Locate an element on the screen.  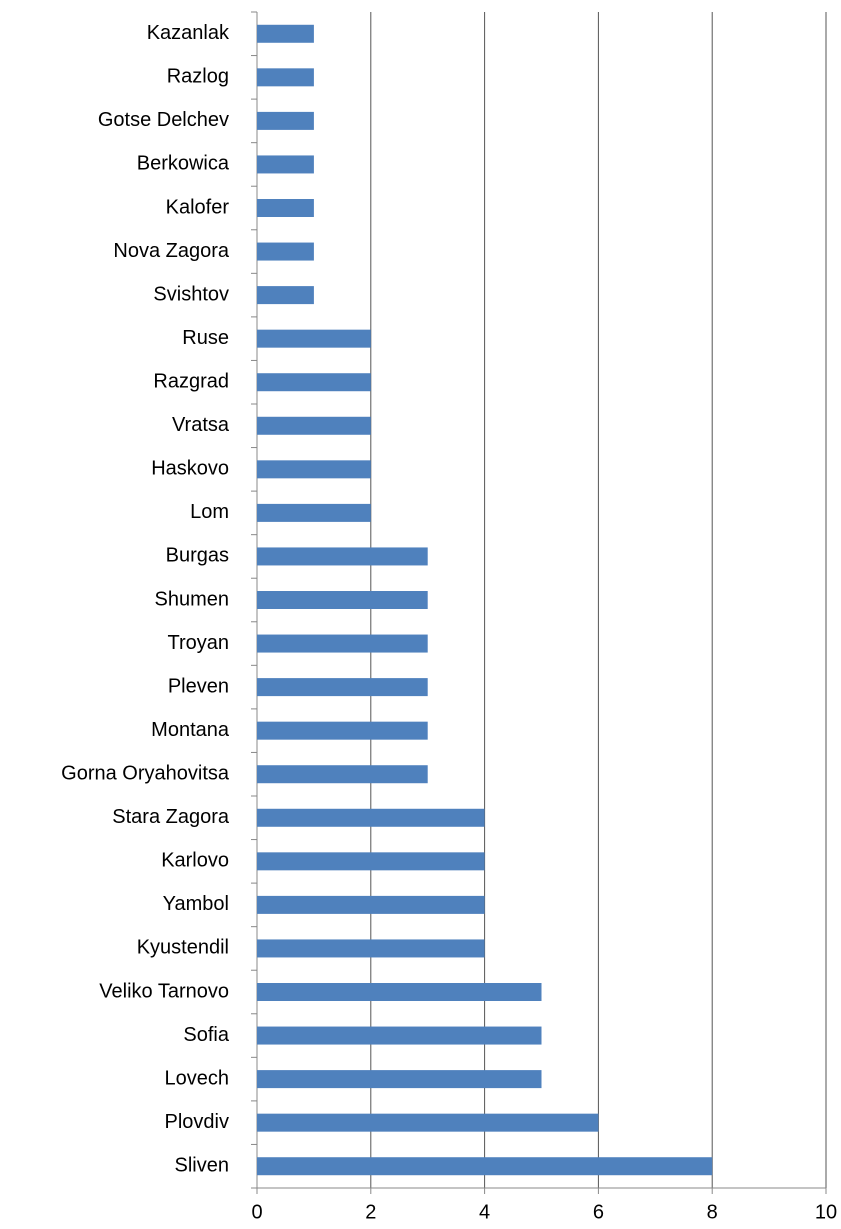
x-tick-label: 6 is located at coordinates (598, 1212).